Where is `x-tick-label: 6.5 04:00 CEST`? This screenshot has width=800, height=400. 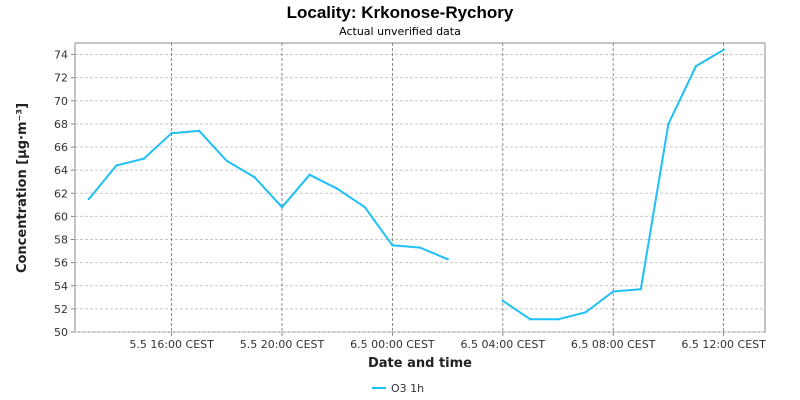
x-tick-label: 6.5 04:00 CEST is located at coordinates (503, 344).